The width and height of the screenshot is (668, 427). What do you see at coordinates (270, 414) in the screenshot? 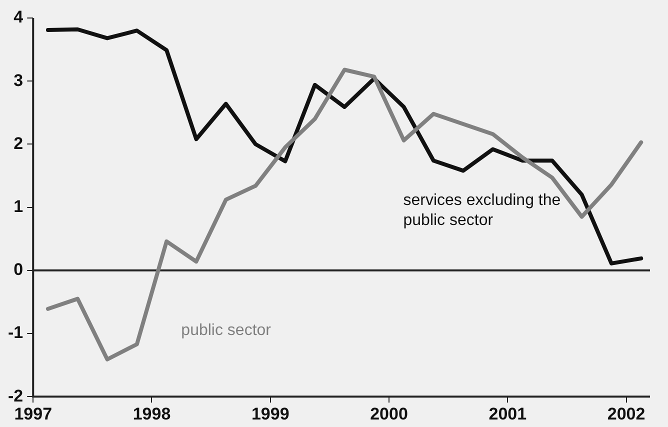
I see `x-tick-label: 1999` at bounding box center [270, 414].